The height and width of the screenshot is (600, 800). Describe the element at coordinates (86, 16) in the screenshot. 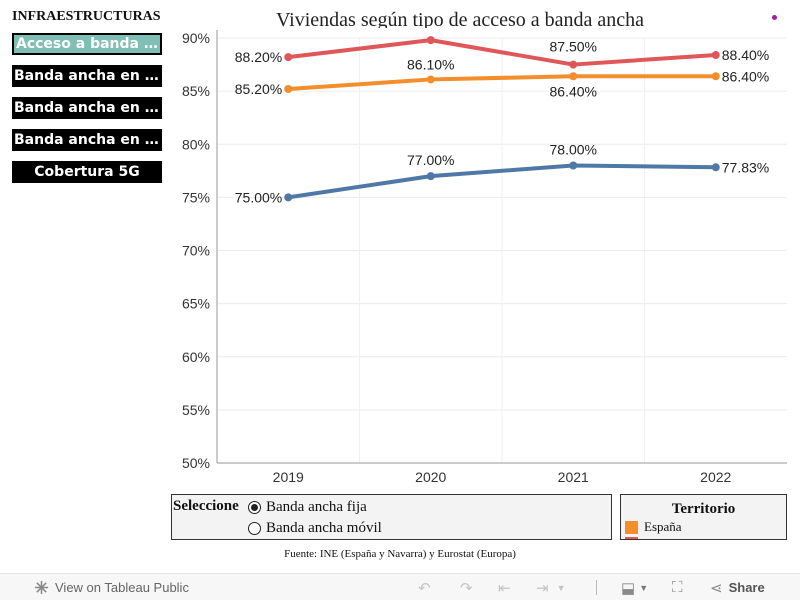

I see `sidebar-title: INFRAESTRUCTURAS` at that location.